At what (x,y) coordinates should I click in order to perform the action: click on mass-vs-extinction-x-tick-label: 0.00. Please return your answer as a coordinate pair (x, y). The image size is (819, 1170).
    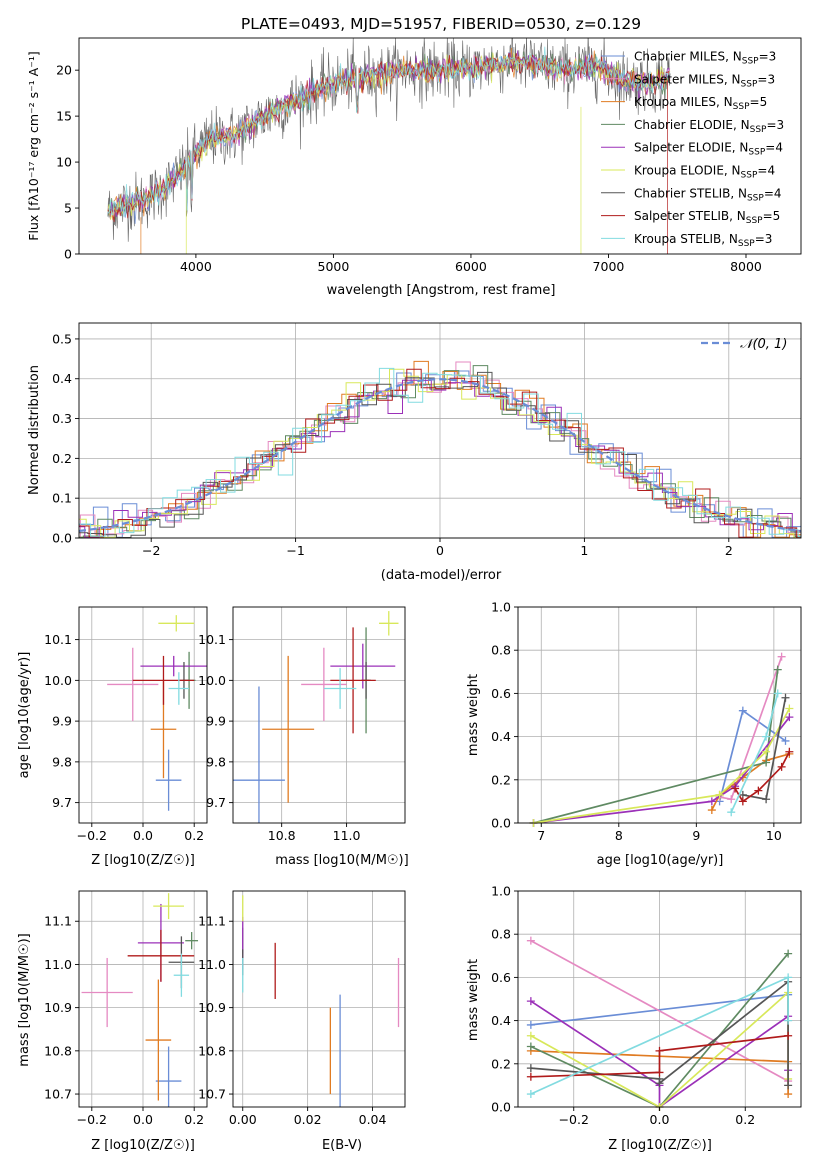
    Looking at the image, I should click on (243, 1119).